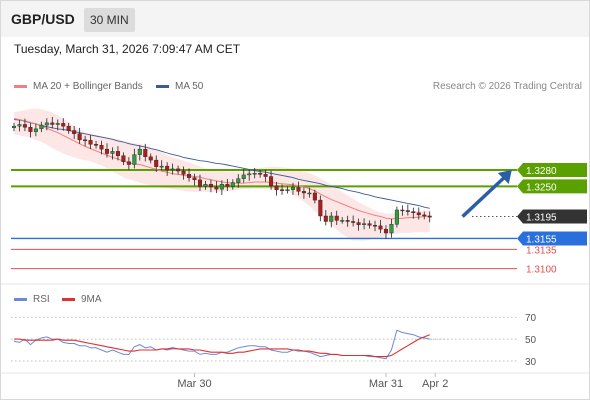 This screenshot has height=400, width=590. What do you see at coordinates (541, 250) in the screenshot?
I see `level-label-1-3135: 1.3135` at bounding box center [541, 250].